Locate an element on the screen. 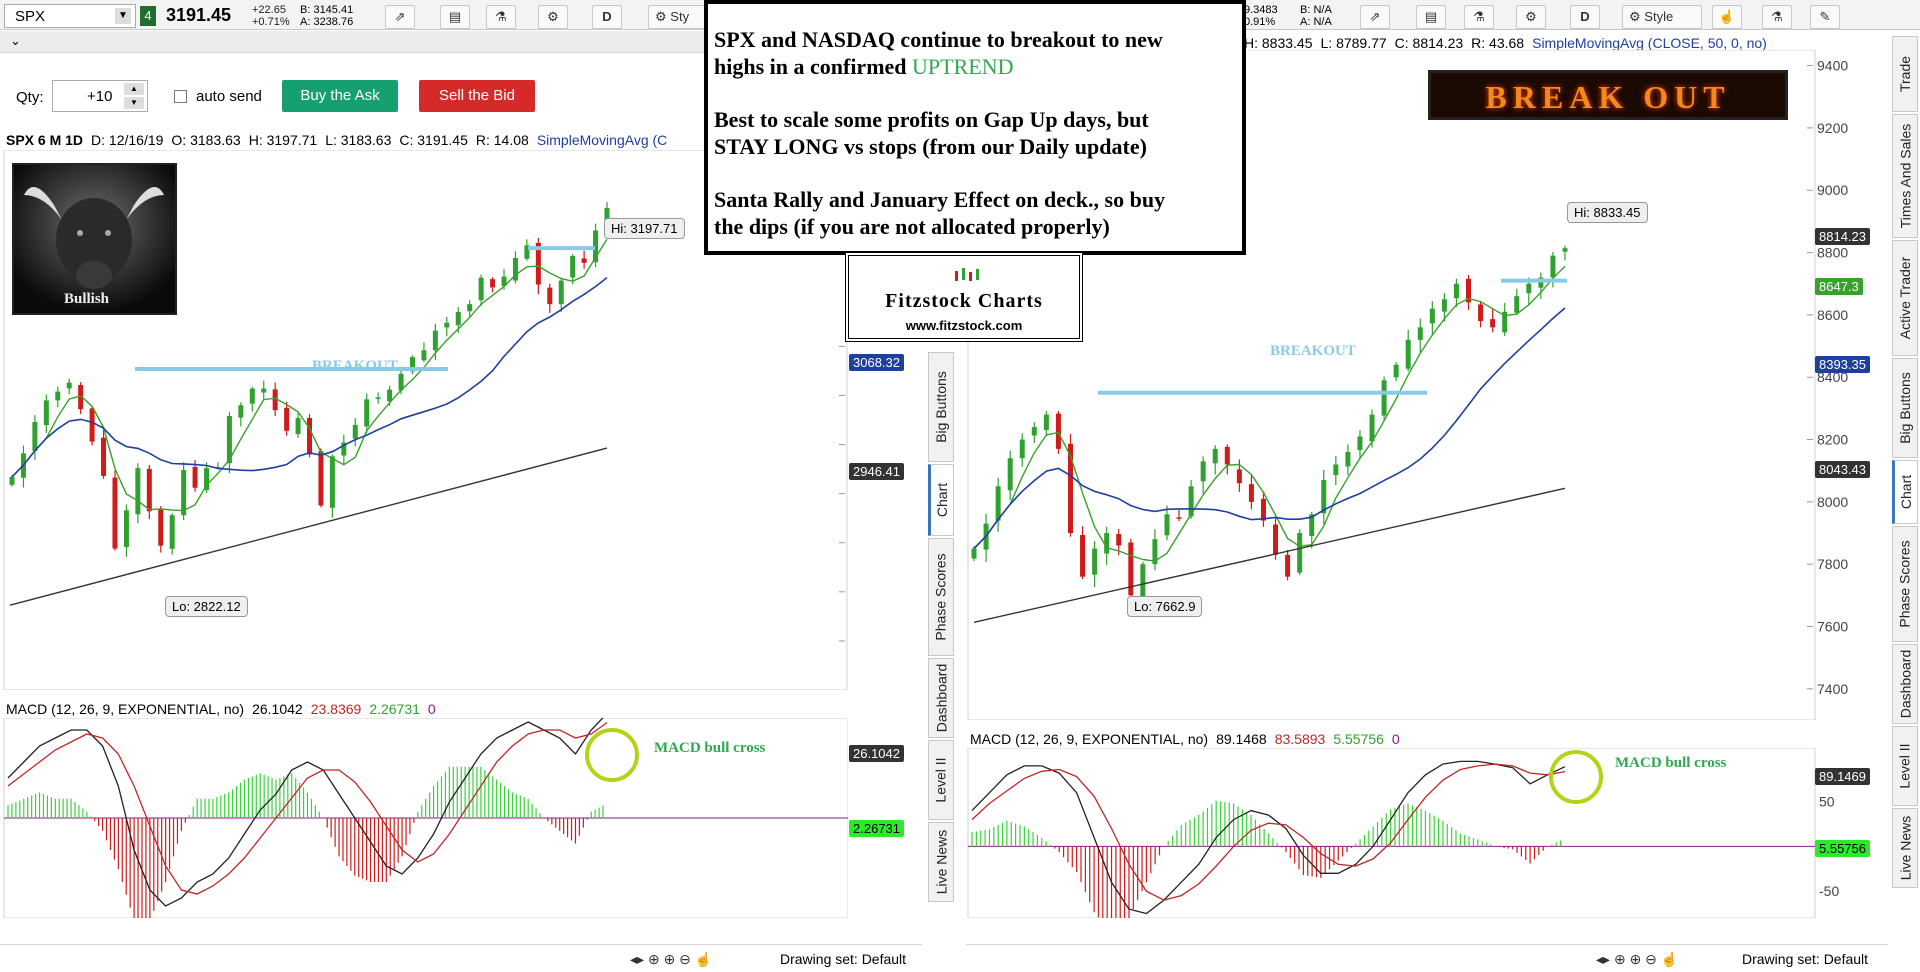  breakout-banner: BREAK OUT is located at coordinates (1608, 95).